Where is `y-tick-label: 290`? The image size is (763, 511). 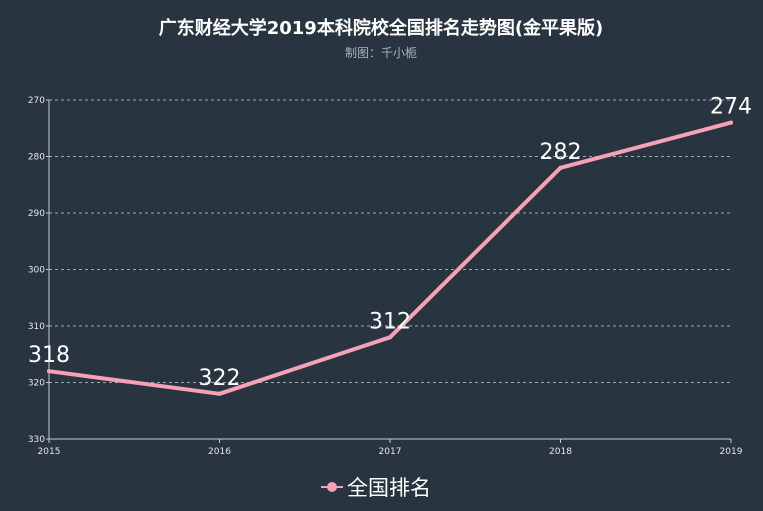
y-tick-label: 290 is located at coordinates (36, 214).